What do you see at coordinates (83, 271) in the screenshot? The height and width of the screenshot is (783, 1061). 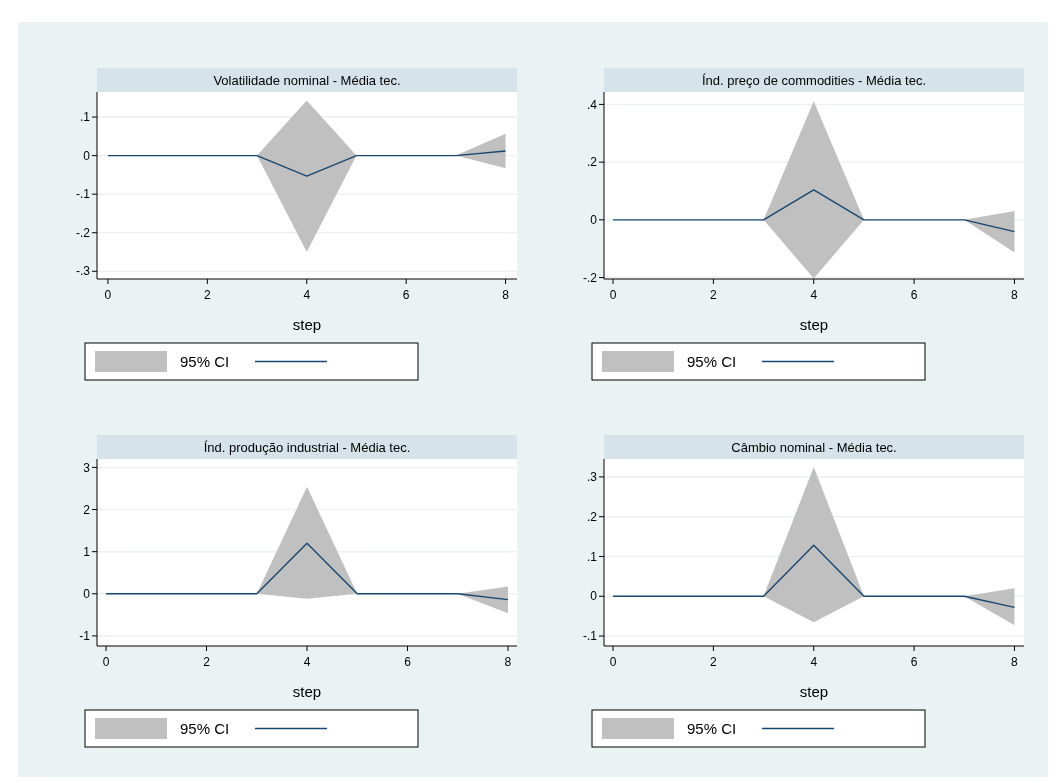 I see `y-tick-label: -.3` at bounding box center [83, 271].